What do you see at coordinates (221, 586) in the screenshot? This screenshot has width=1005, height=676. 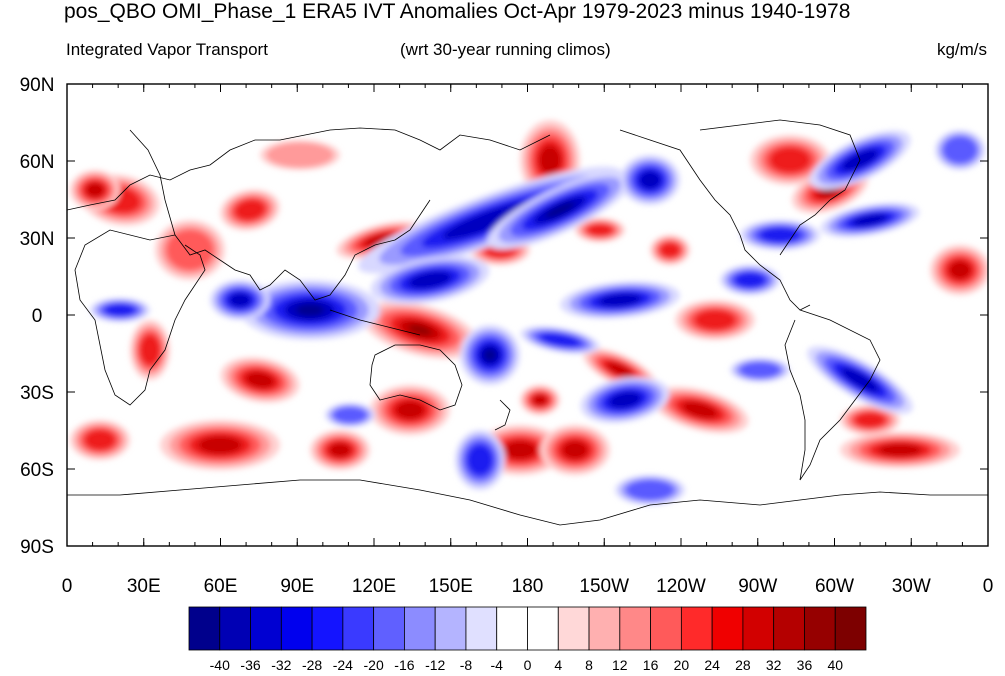 I see `lon-label: 60E` at bounding box center [221, 586].